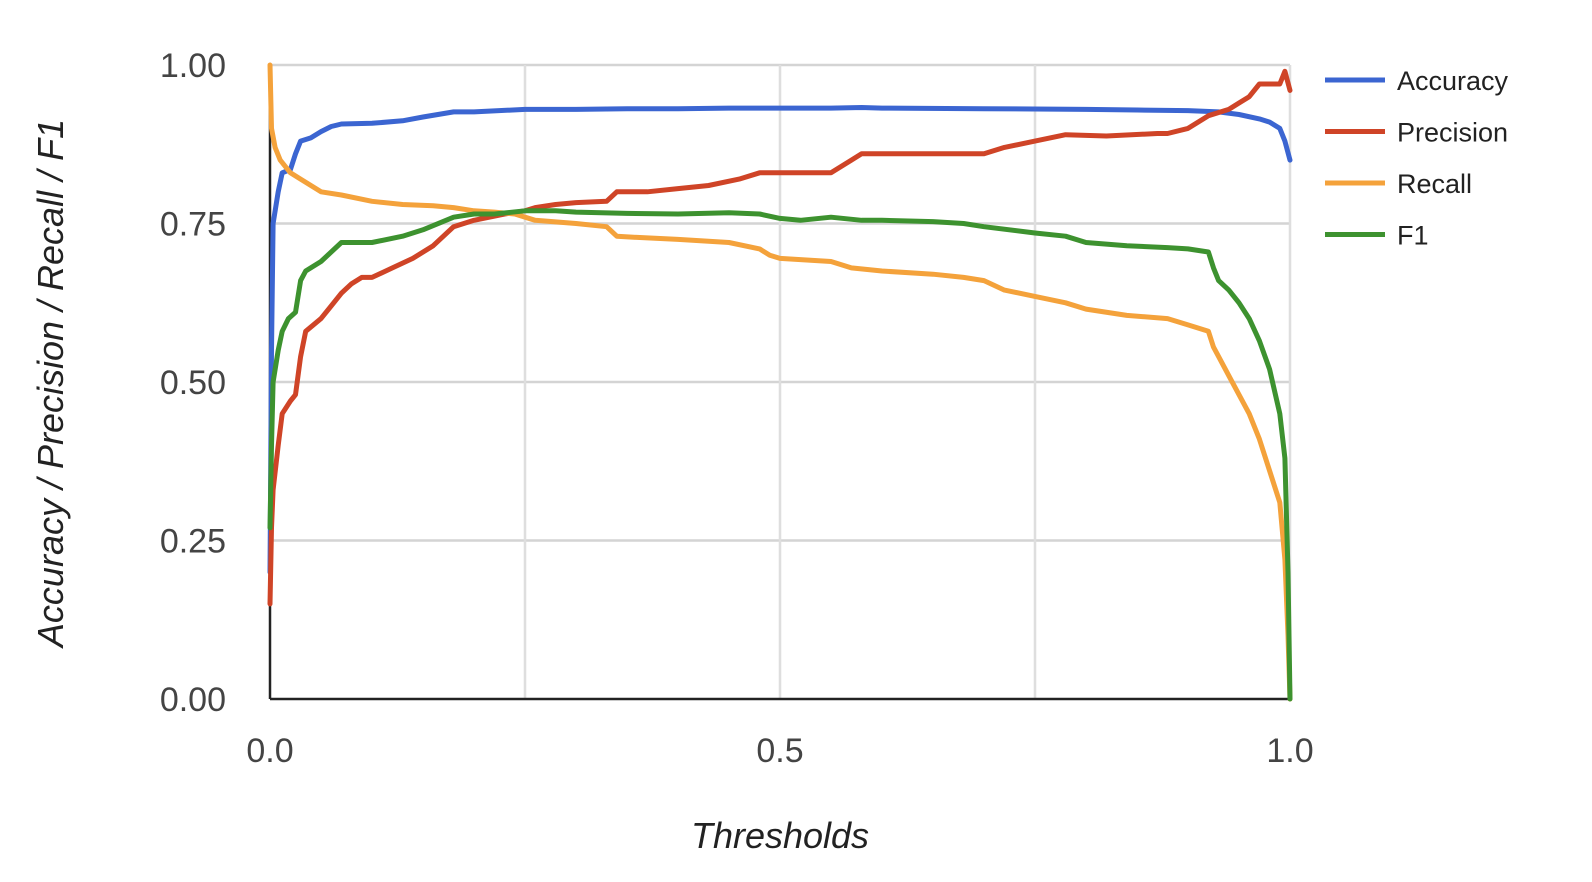 The height and width of the screenshot is (882, 1592). I want to click on x-tick-label: 0.5, so click(779, 751).